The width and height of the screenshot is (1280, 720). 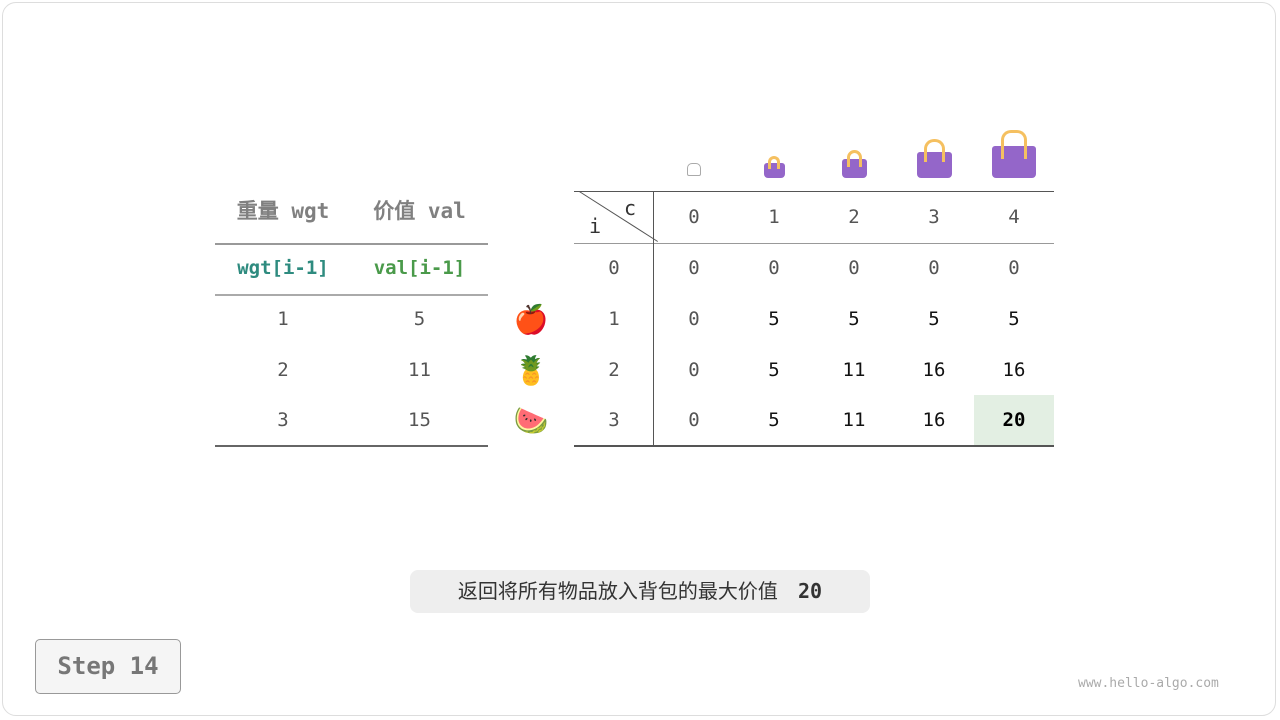 I want to click on column-subheader: wgt[i-1], so click(x=283, y=268).